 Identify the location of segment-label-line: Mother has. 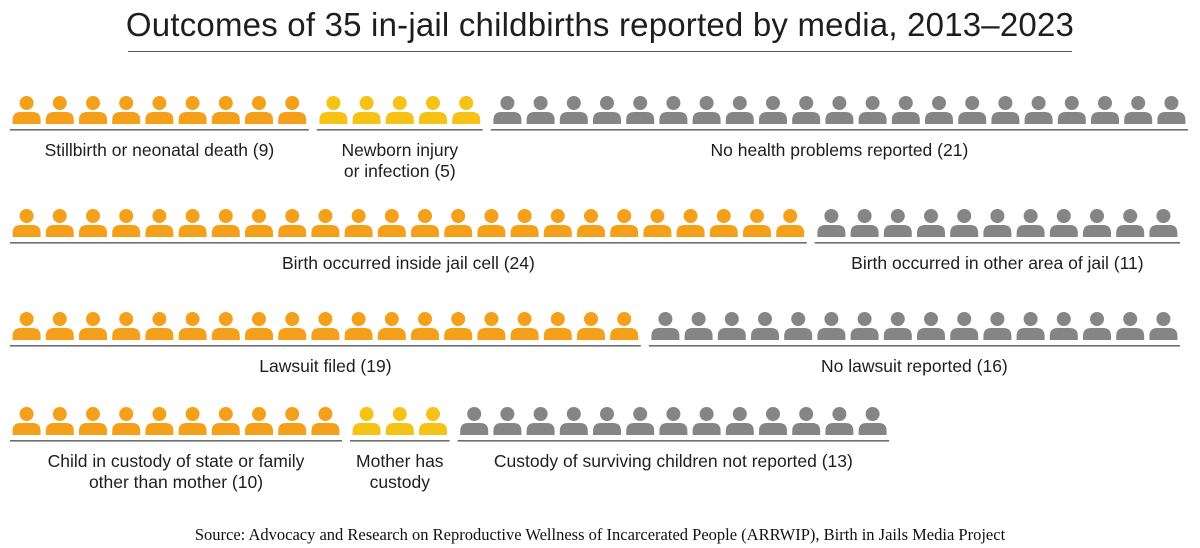
(400, 461).